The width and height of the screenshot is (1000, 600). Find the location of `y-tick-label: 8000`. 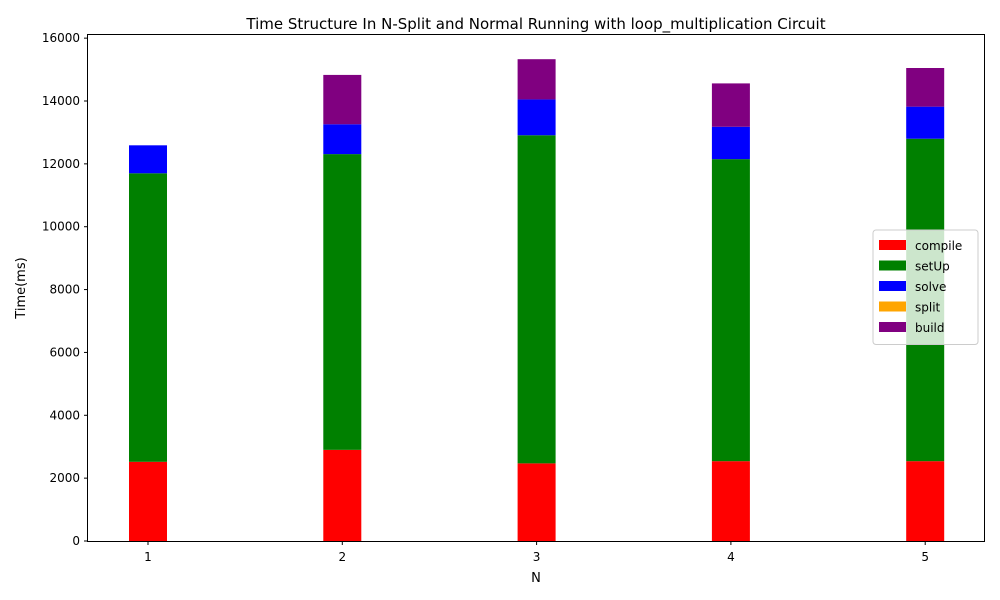

y-tick-label: 8000 is located at coordinates (64, 290).